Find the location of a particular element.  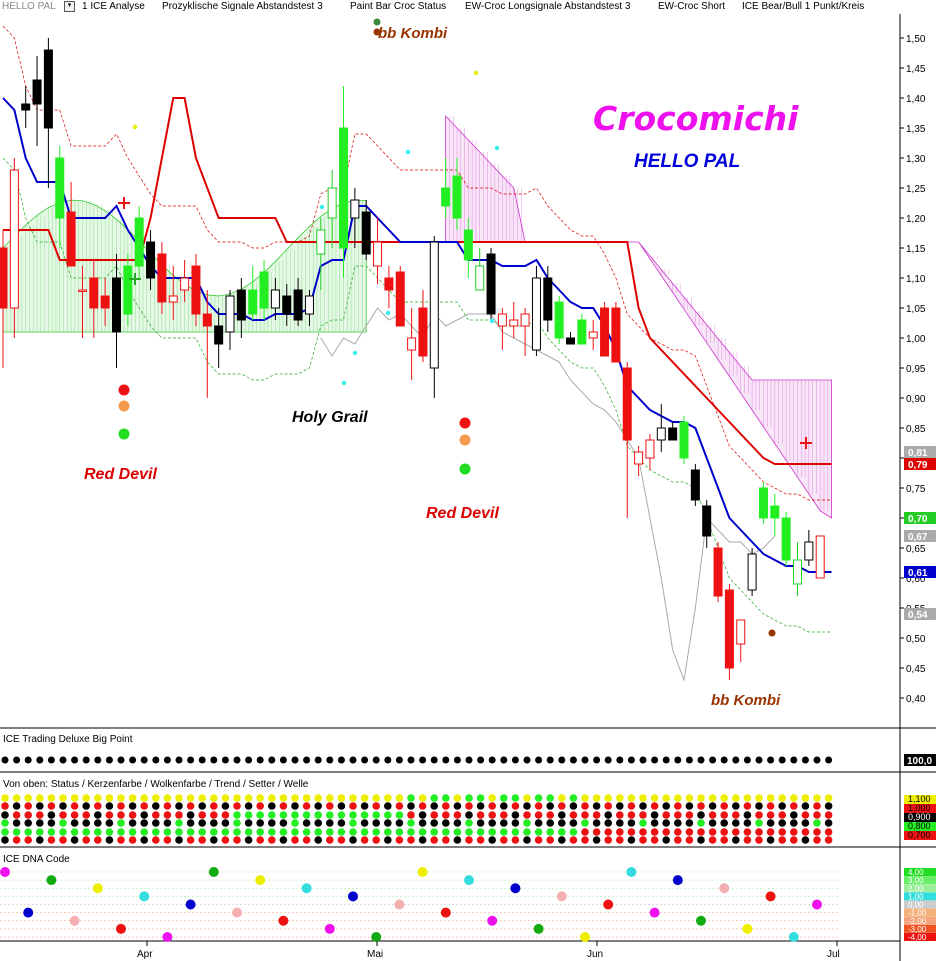

toolbar-item-croc-short: EW-Croc Short is located at coordinates (692, 6).